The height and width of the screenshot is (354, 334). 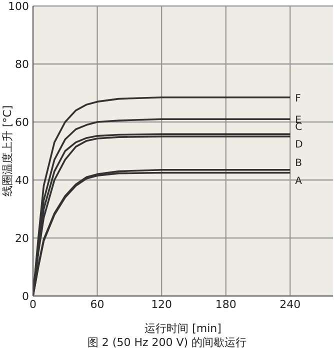 What do you see at coordinates (18, 6) in the screenshot?
I see `y-tick-label: 100` at bounding box center [18, 6].